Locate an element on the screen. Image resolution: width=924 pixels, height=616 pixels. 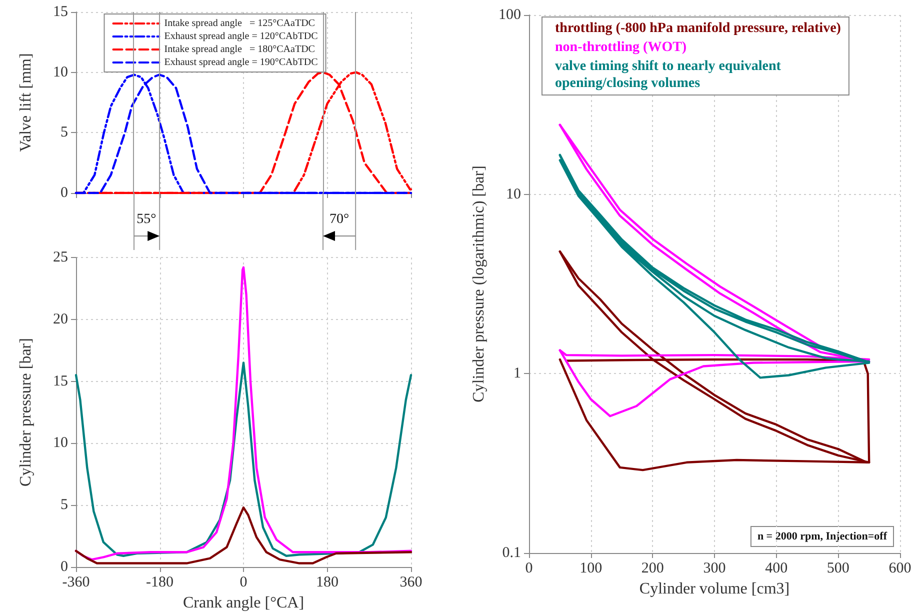
y-tick-label: 0 is located at coordinates (64, 193).